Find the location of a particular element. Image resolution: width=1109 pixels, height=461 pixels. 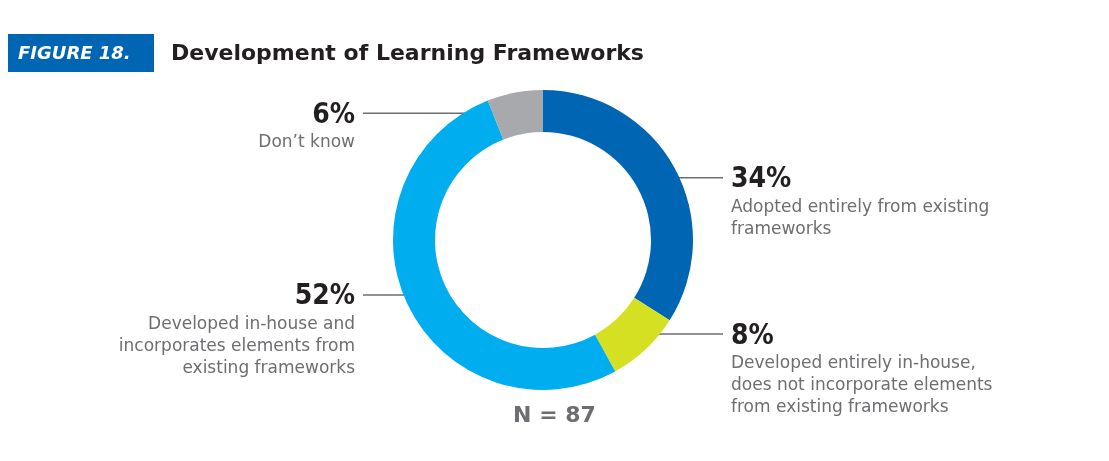

slice-label: Developed in-house and incorporates elements from existing frameworks is located at coordinates (237, 344).